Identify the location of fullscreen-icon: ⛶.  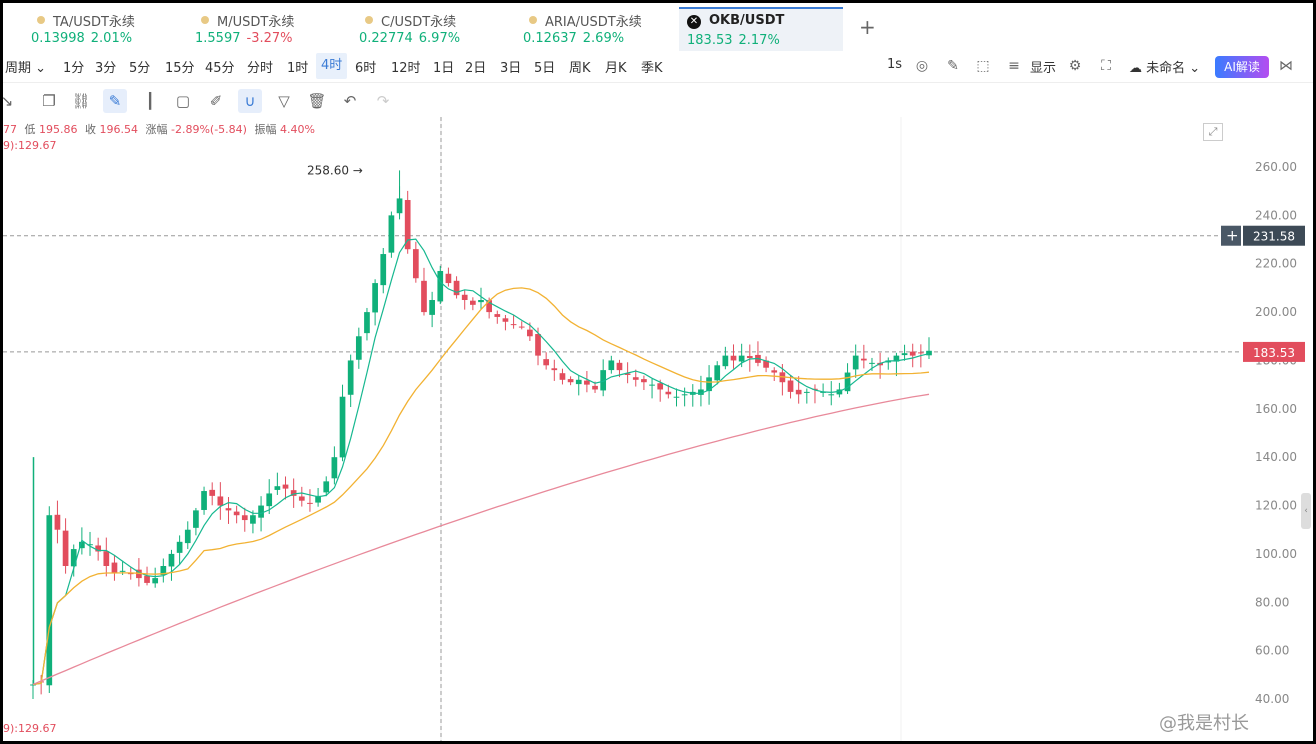
(1106, 66).